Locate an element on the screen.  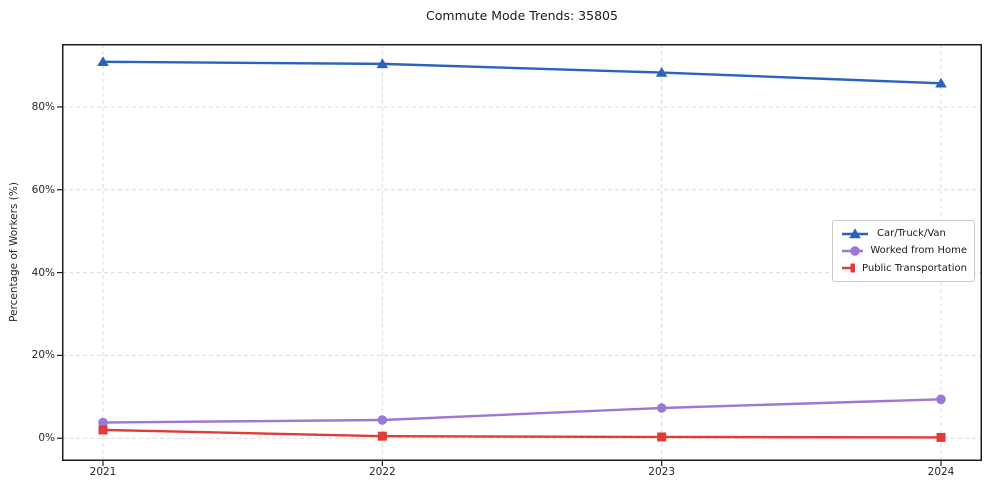
worked-from-home-legend-marker-icon is located at coordinates (855, 251).